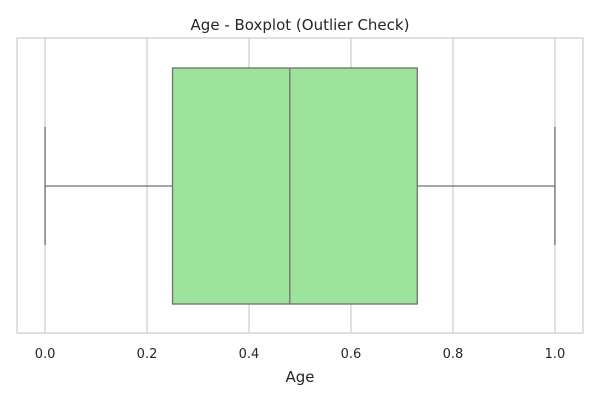 This screenshot has height=400, width=600. Describe the element at coordinates (300, 354) in the screenshot. I see `x-tick-labels: 0.0 0.2 0.4 0.6 0.8 1.0` at that location.